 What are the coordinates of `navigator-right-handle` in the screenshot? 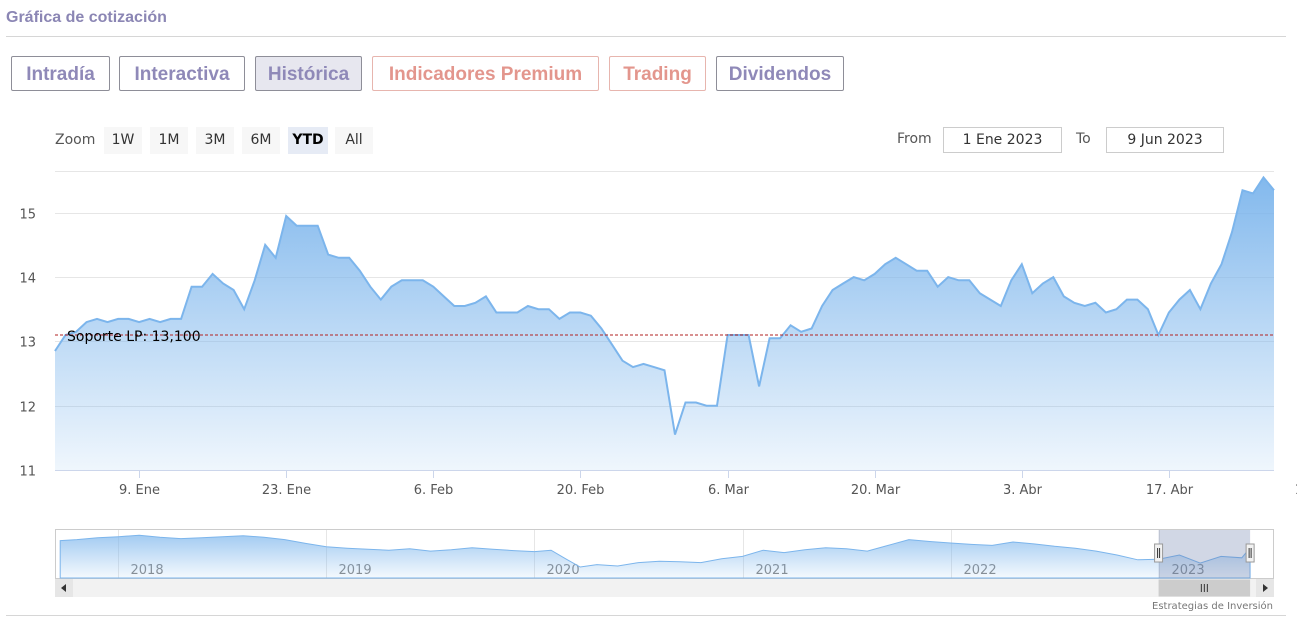 It's located at (1250, 553).